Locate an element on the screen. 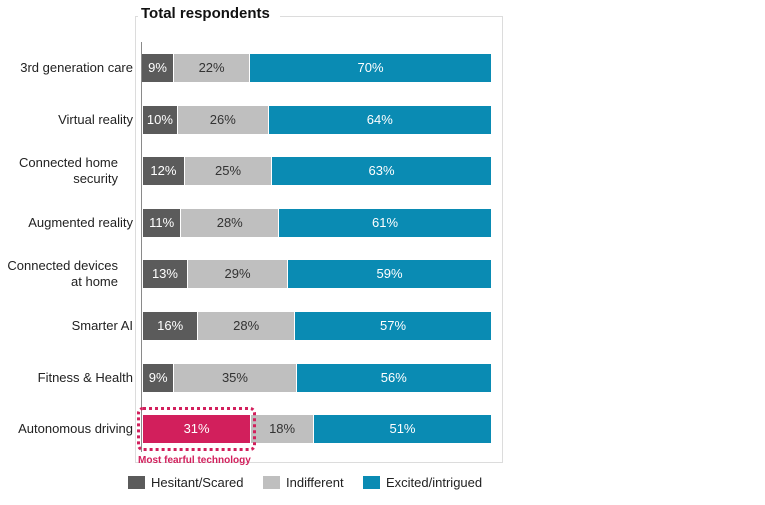 The width and height of the screenshot is (765, 505). bar-segment-connected-devices-at-home-indifferent: 29% is located at coordinates (237, 274).